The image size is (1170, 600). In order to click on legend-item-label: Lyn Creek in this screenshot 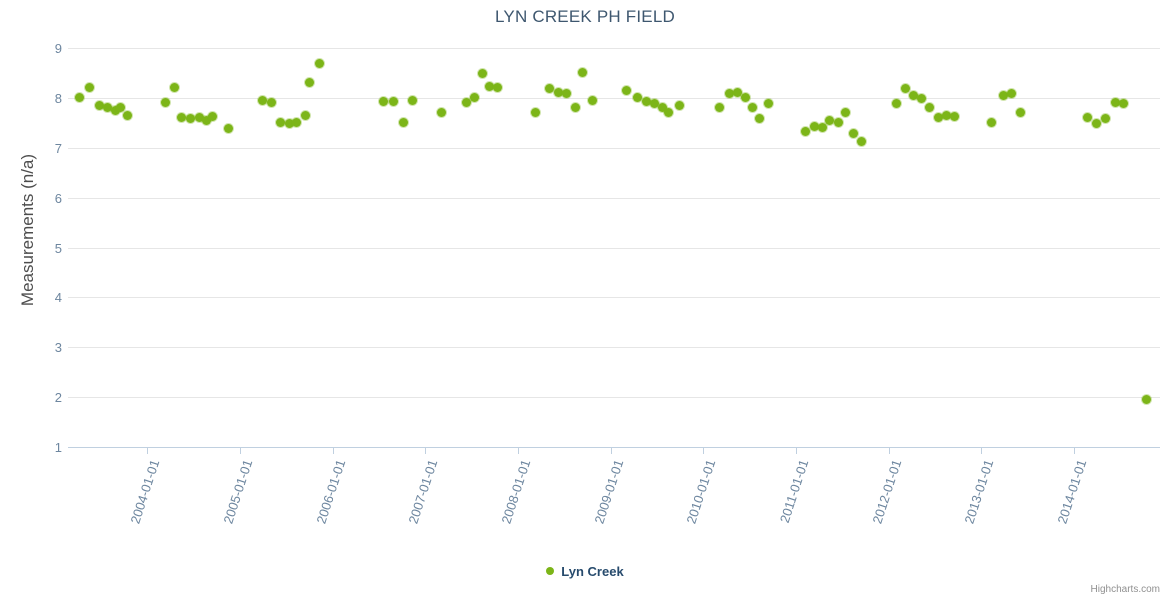, I will do `click(592, 572)`.